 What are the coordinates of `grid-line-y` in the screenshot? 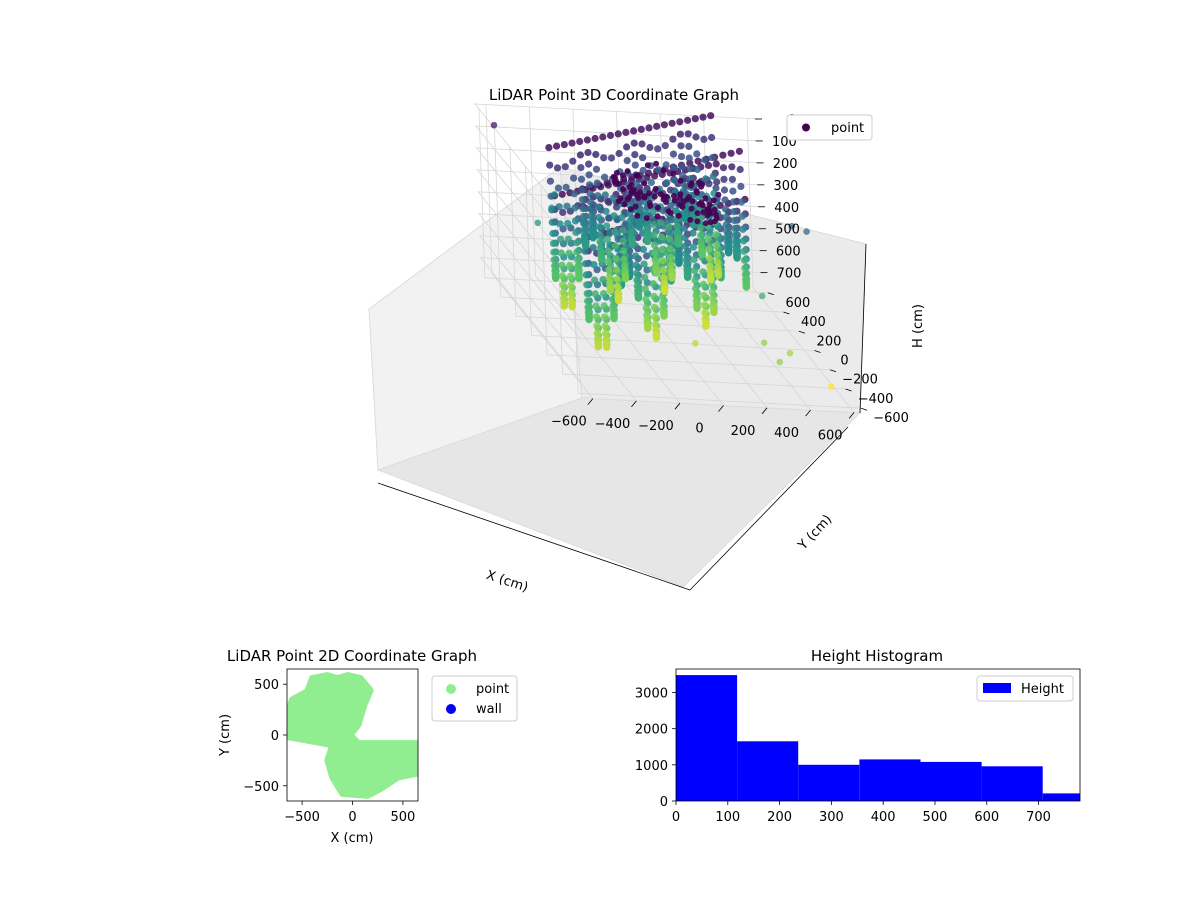 It's located at (639, 220).